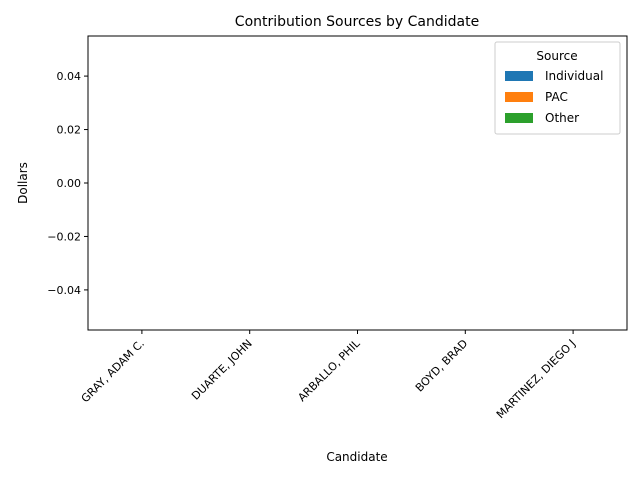 This screenshot has height=484, width=640. I want to click on legend-swatch-pac, so click(519, 97).